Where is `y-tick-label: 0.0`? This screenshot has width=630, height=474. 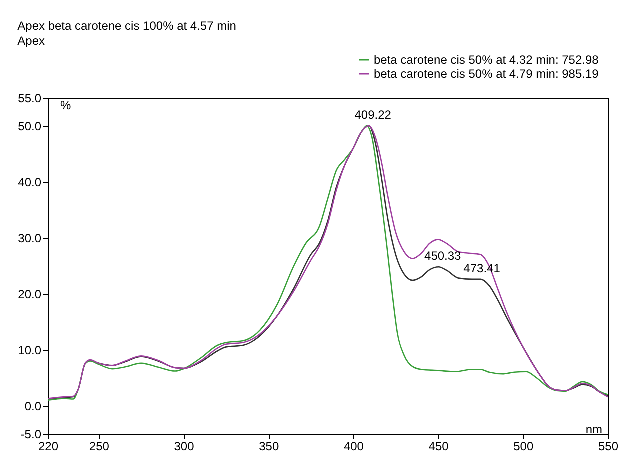
y-tick-label: 0.0 is located at coordinates (33, 407).